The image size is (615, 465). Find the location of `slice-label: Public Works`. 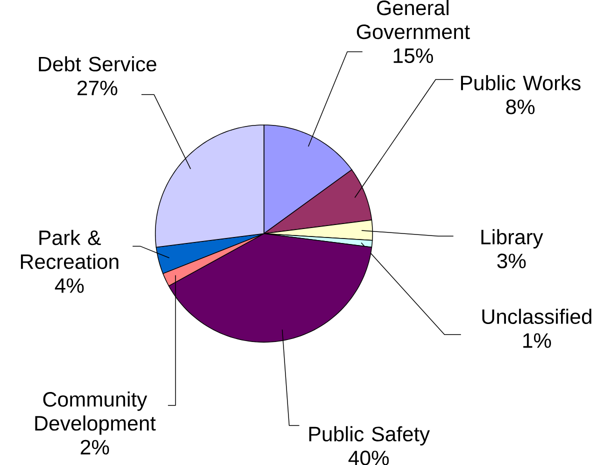

slice-label: Public Works is located at coordinates (520, 82).